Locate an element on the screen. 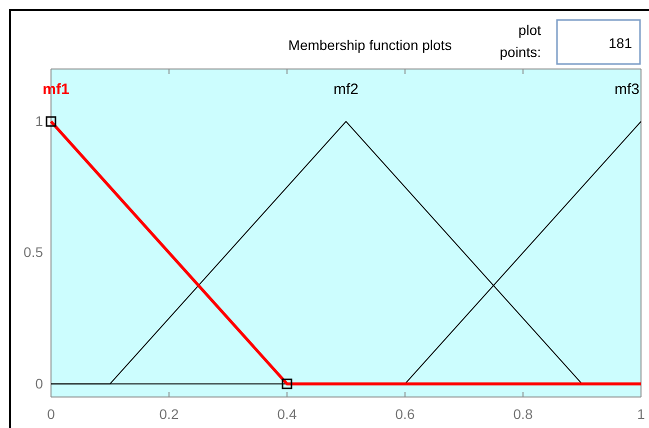 The image size is (649, 428). chart-title: Membership function plots is located at coordinates (370, 45).